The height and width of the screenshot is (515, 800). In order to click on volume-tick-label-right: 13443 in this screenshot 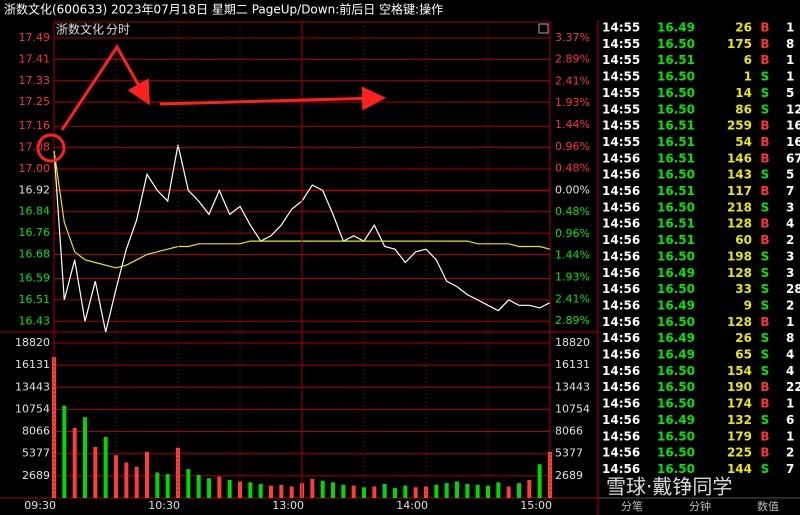, I will do `click(572, 386)`.